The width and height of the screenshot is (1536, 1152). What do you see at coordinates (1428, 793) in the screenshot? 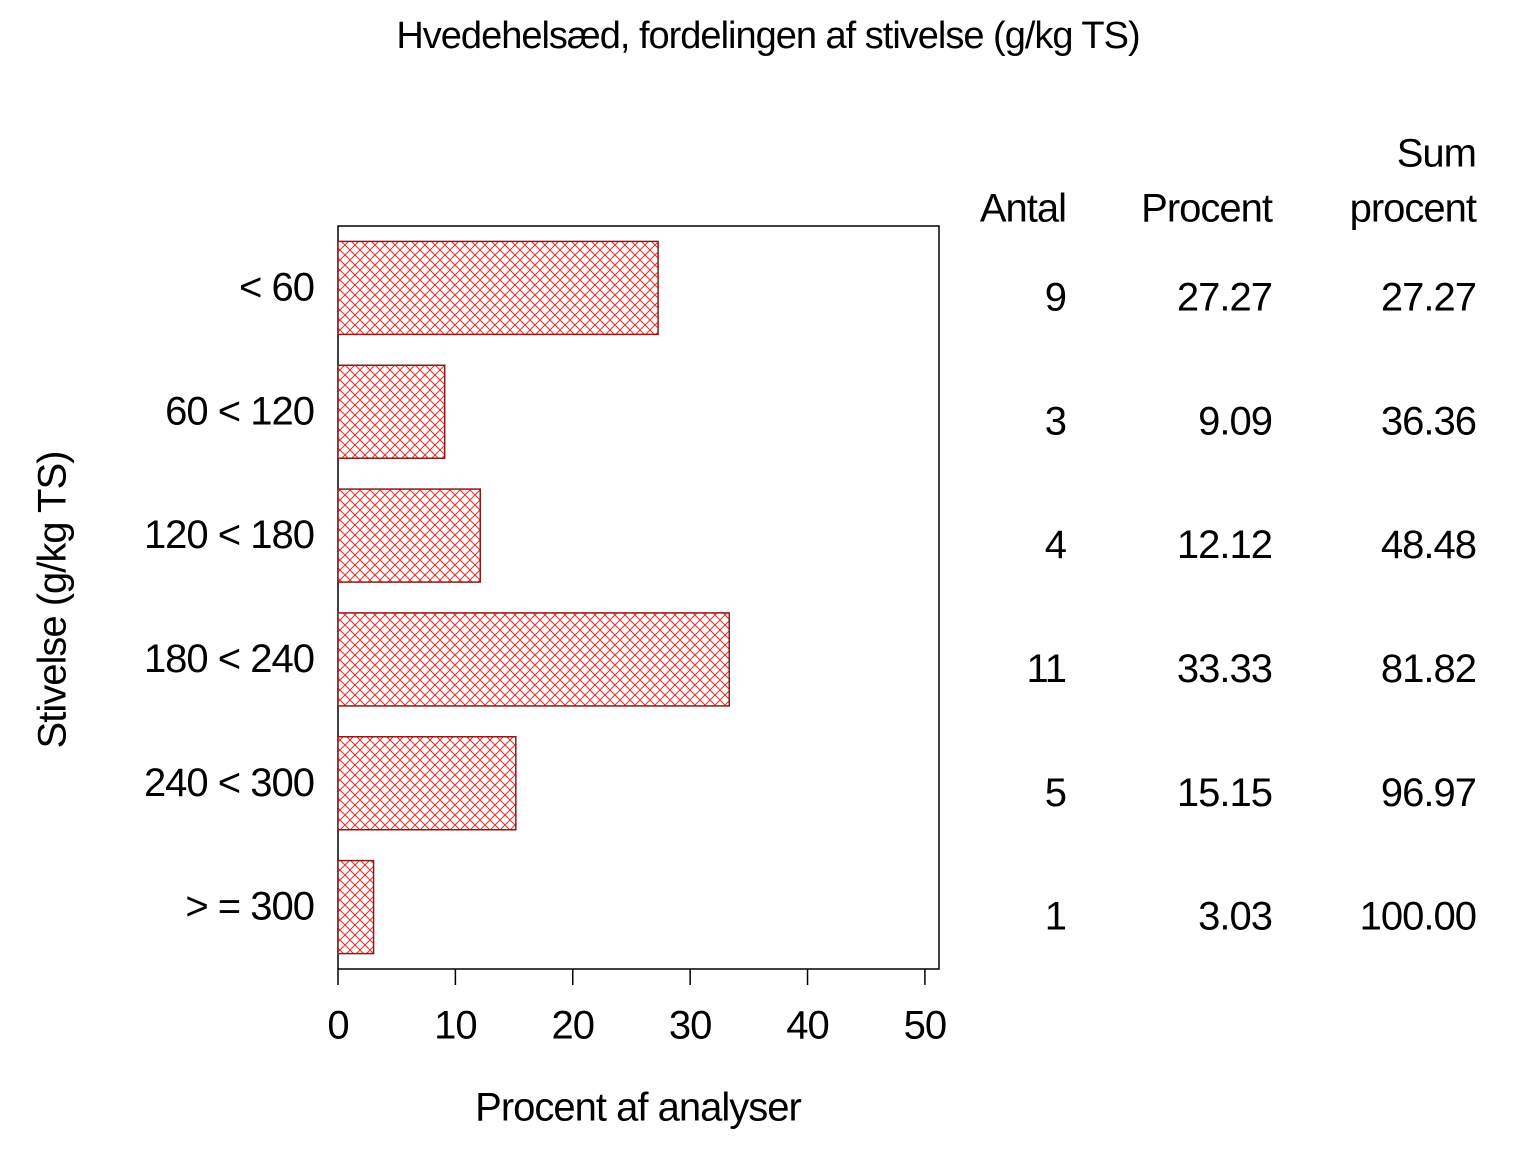
I see `table-cell: 96.97` at bounding box center [1428, 793].